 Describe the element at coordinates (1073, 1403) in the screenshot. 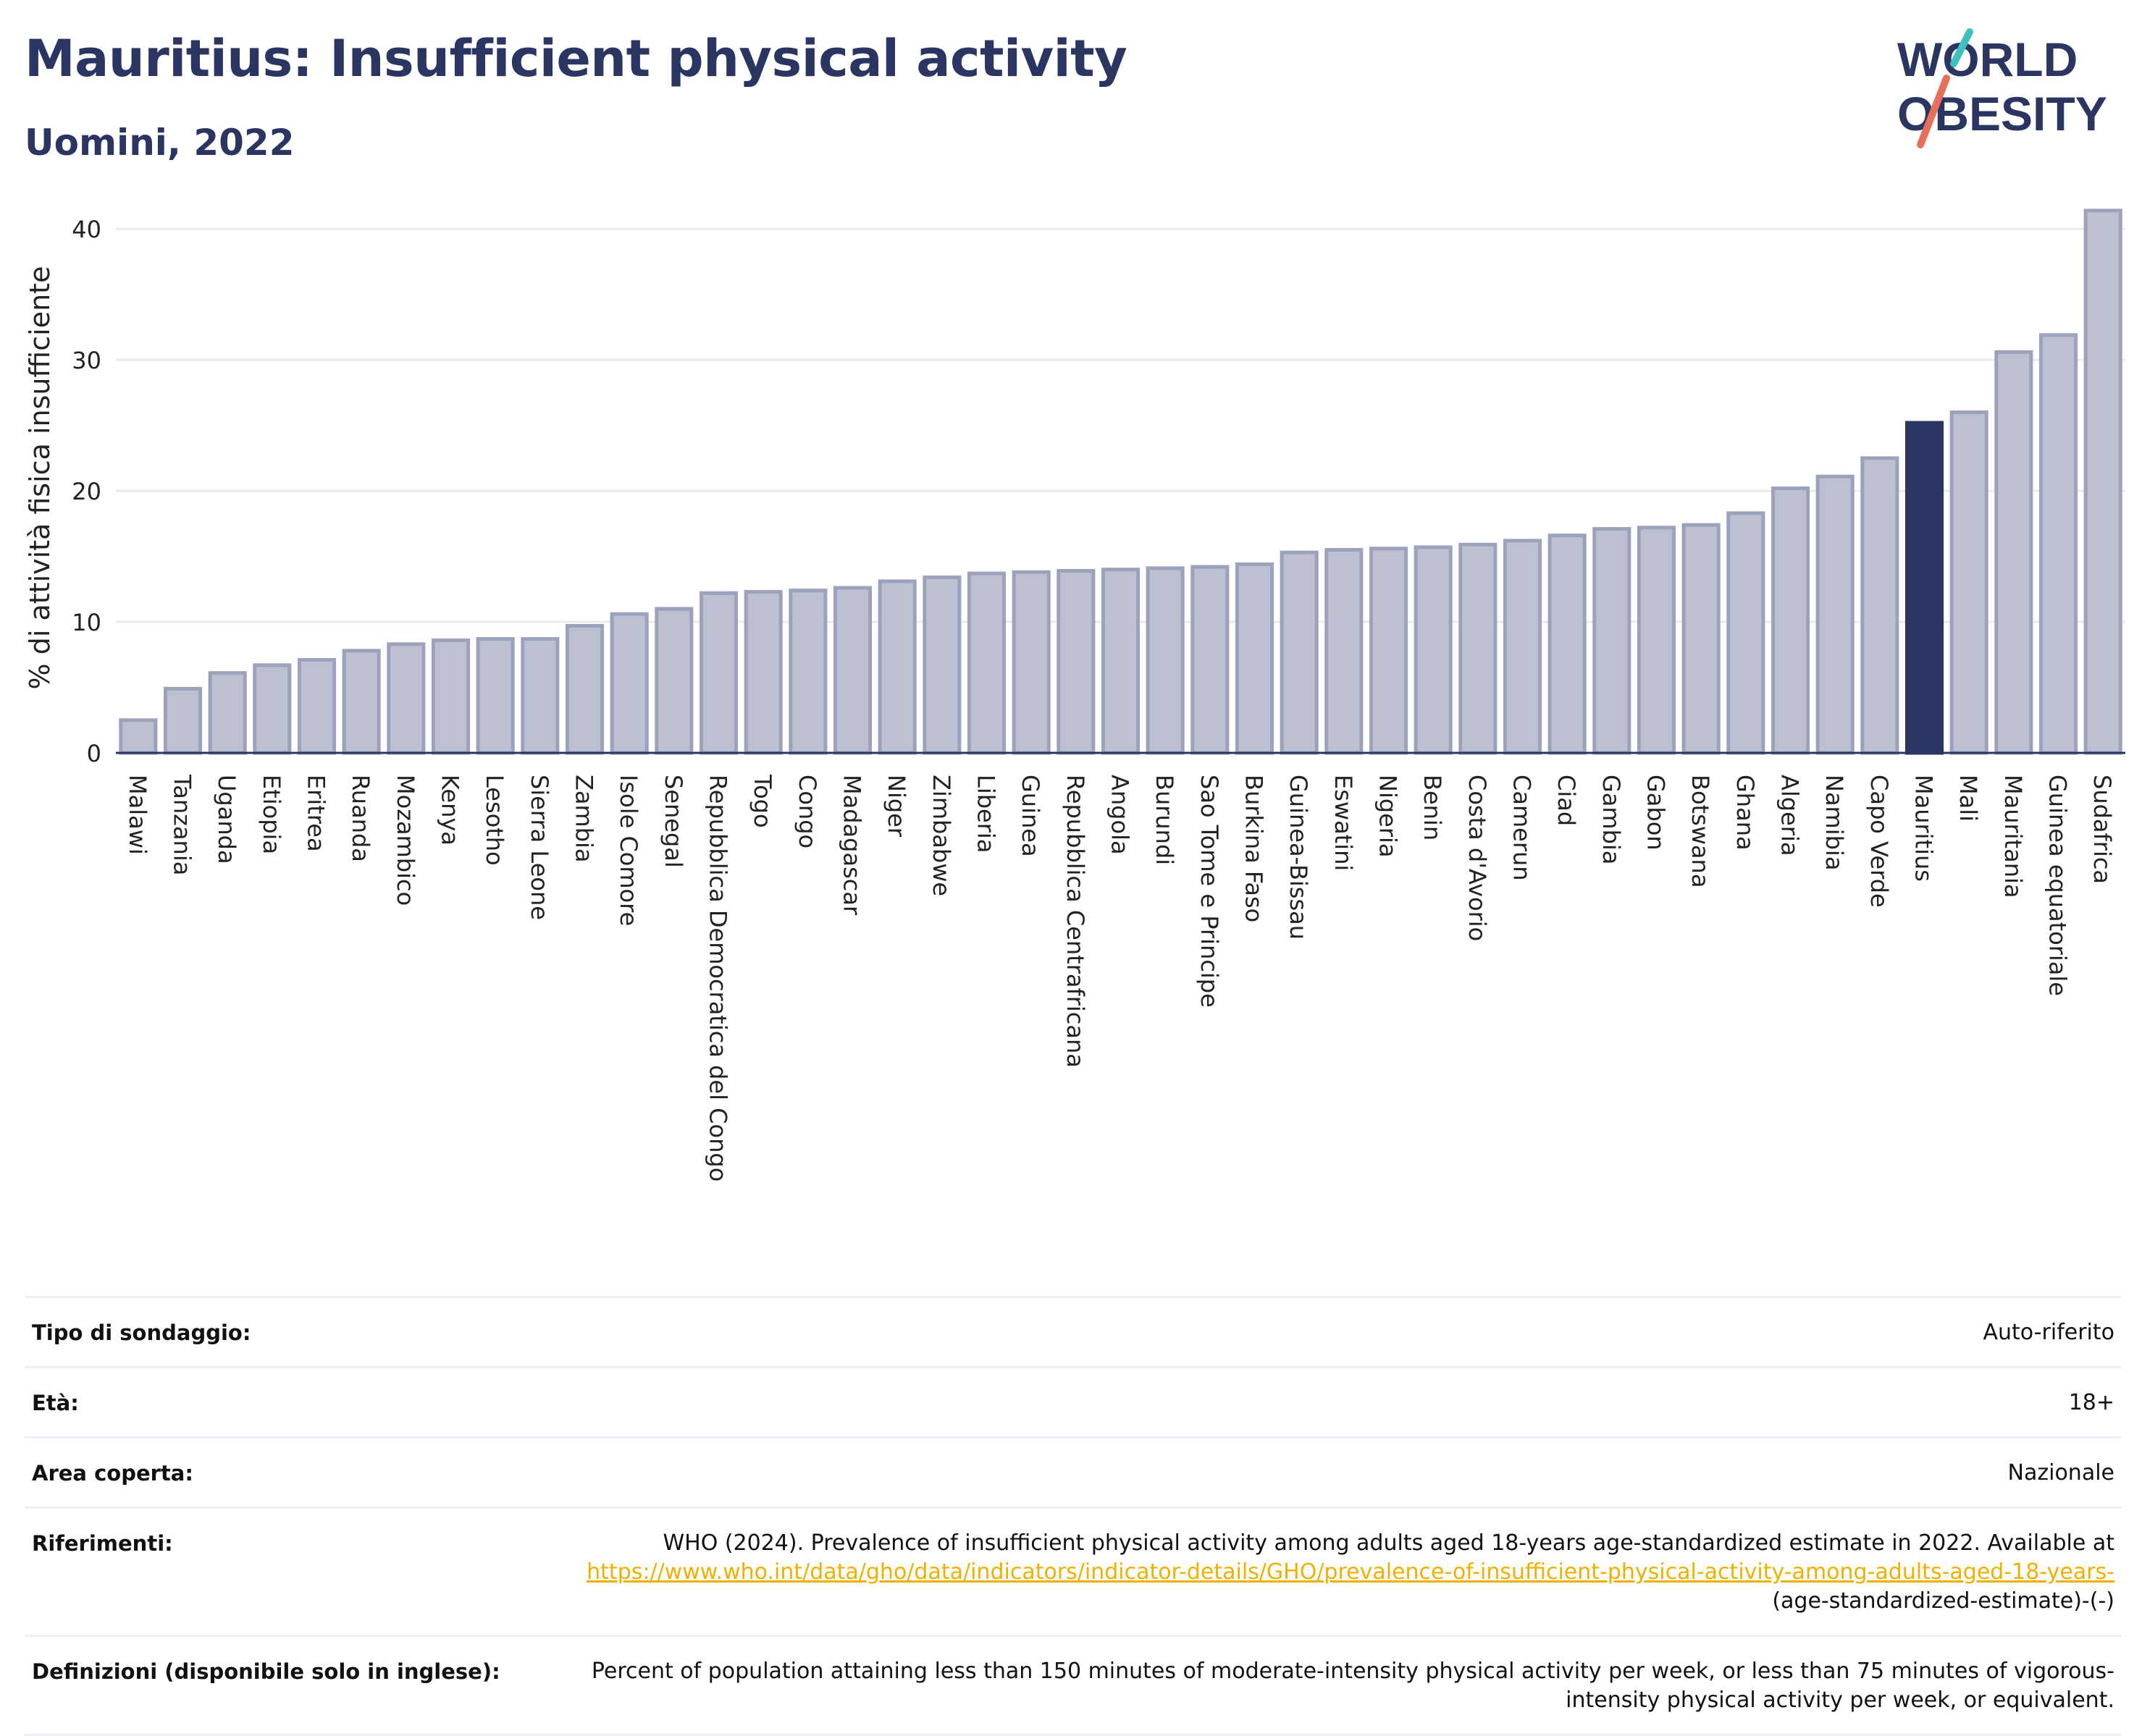

I see `info-row-age: Età: 18+` at that location.